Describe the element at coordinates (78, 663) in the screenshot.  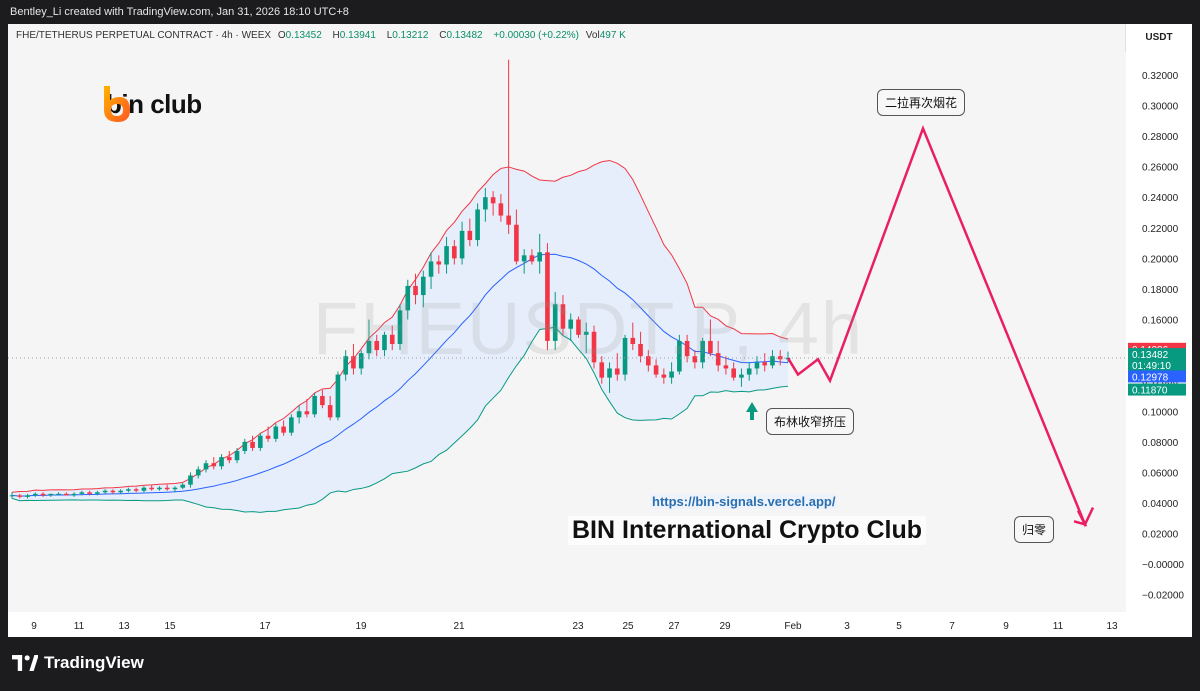
I see `tradingview-brand: TradingView` at that location.